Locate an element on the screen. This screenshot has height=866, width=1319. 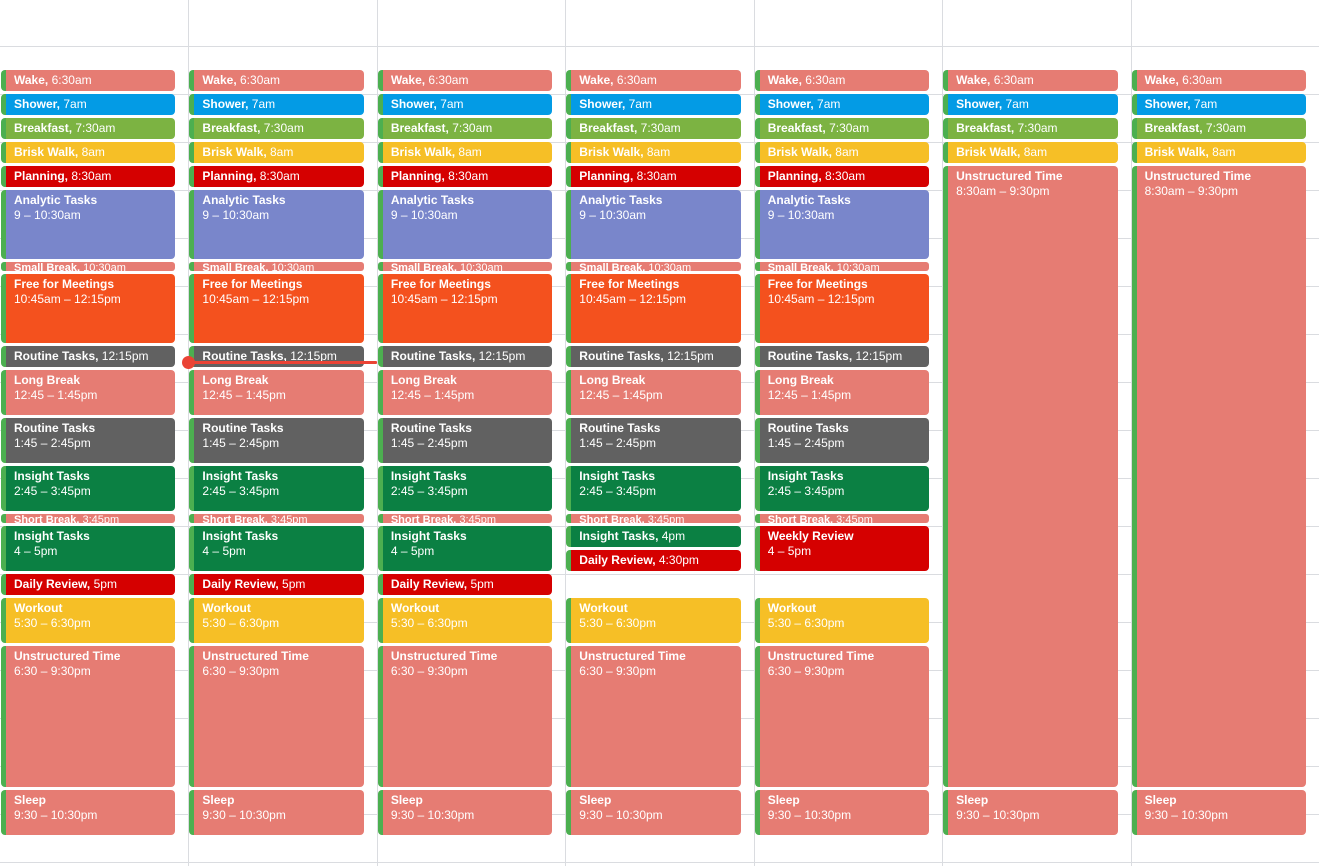
event-block: Insight Tasks, 4pm is located at coordinates (653, 536).